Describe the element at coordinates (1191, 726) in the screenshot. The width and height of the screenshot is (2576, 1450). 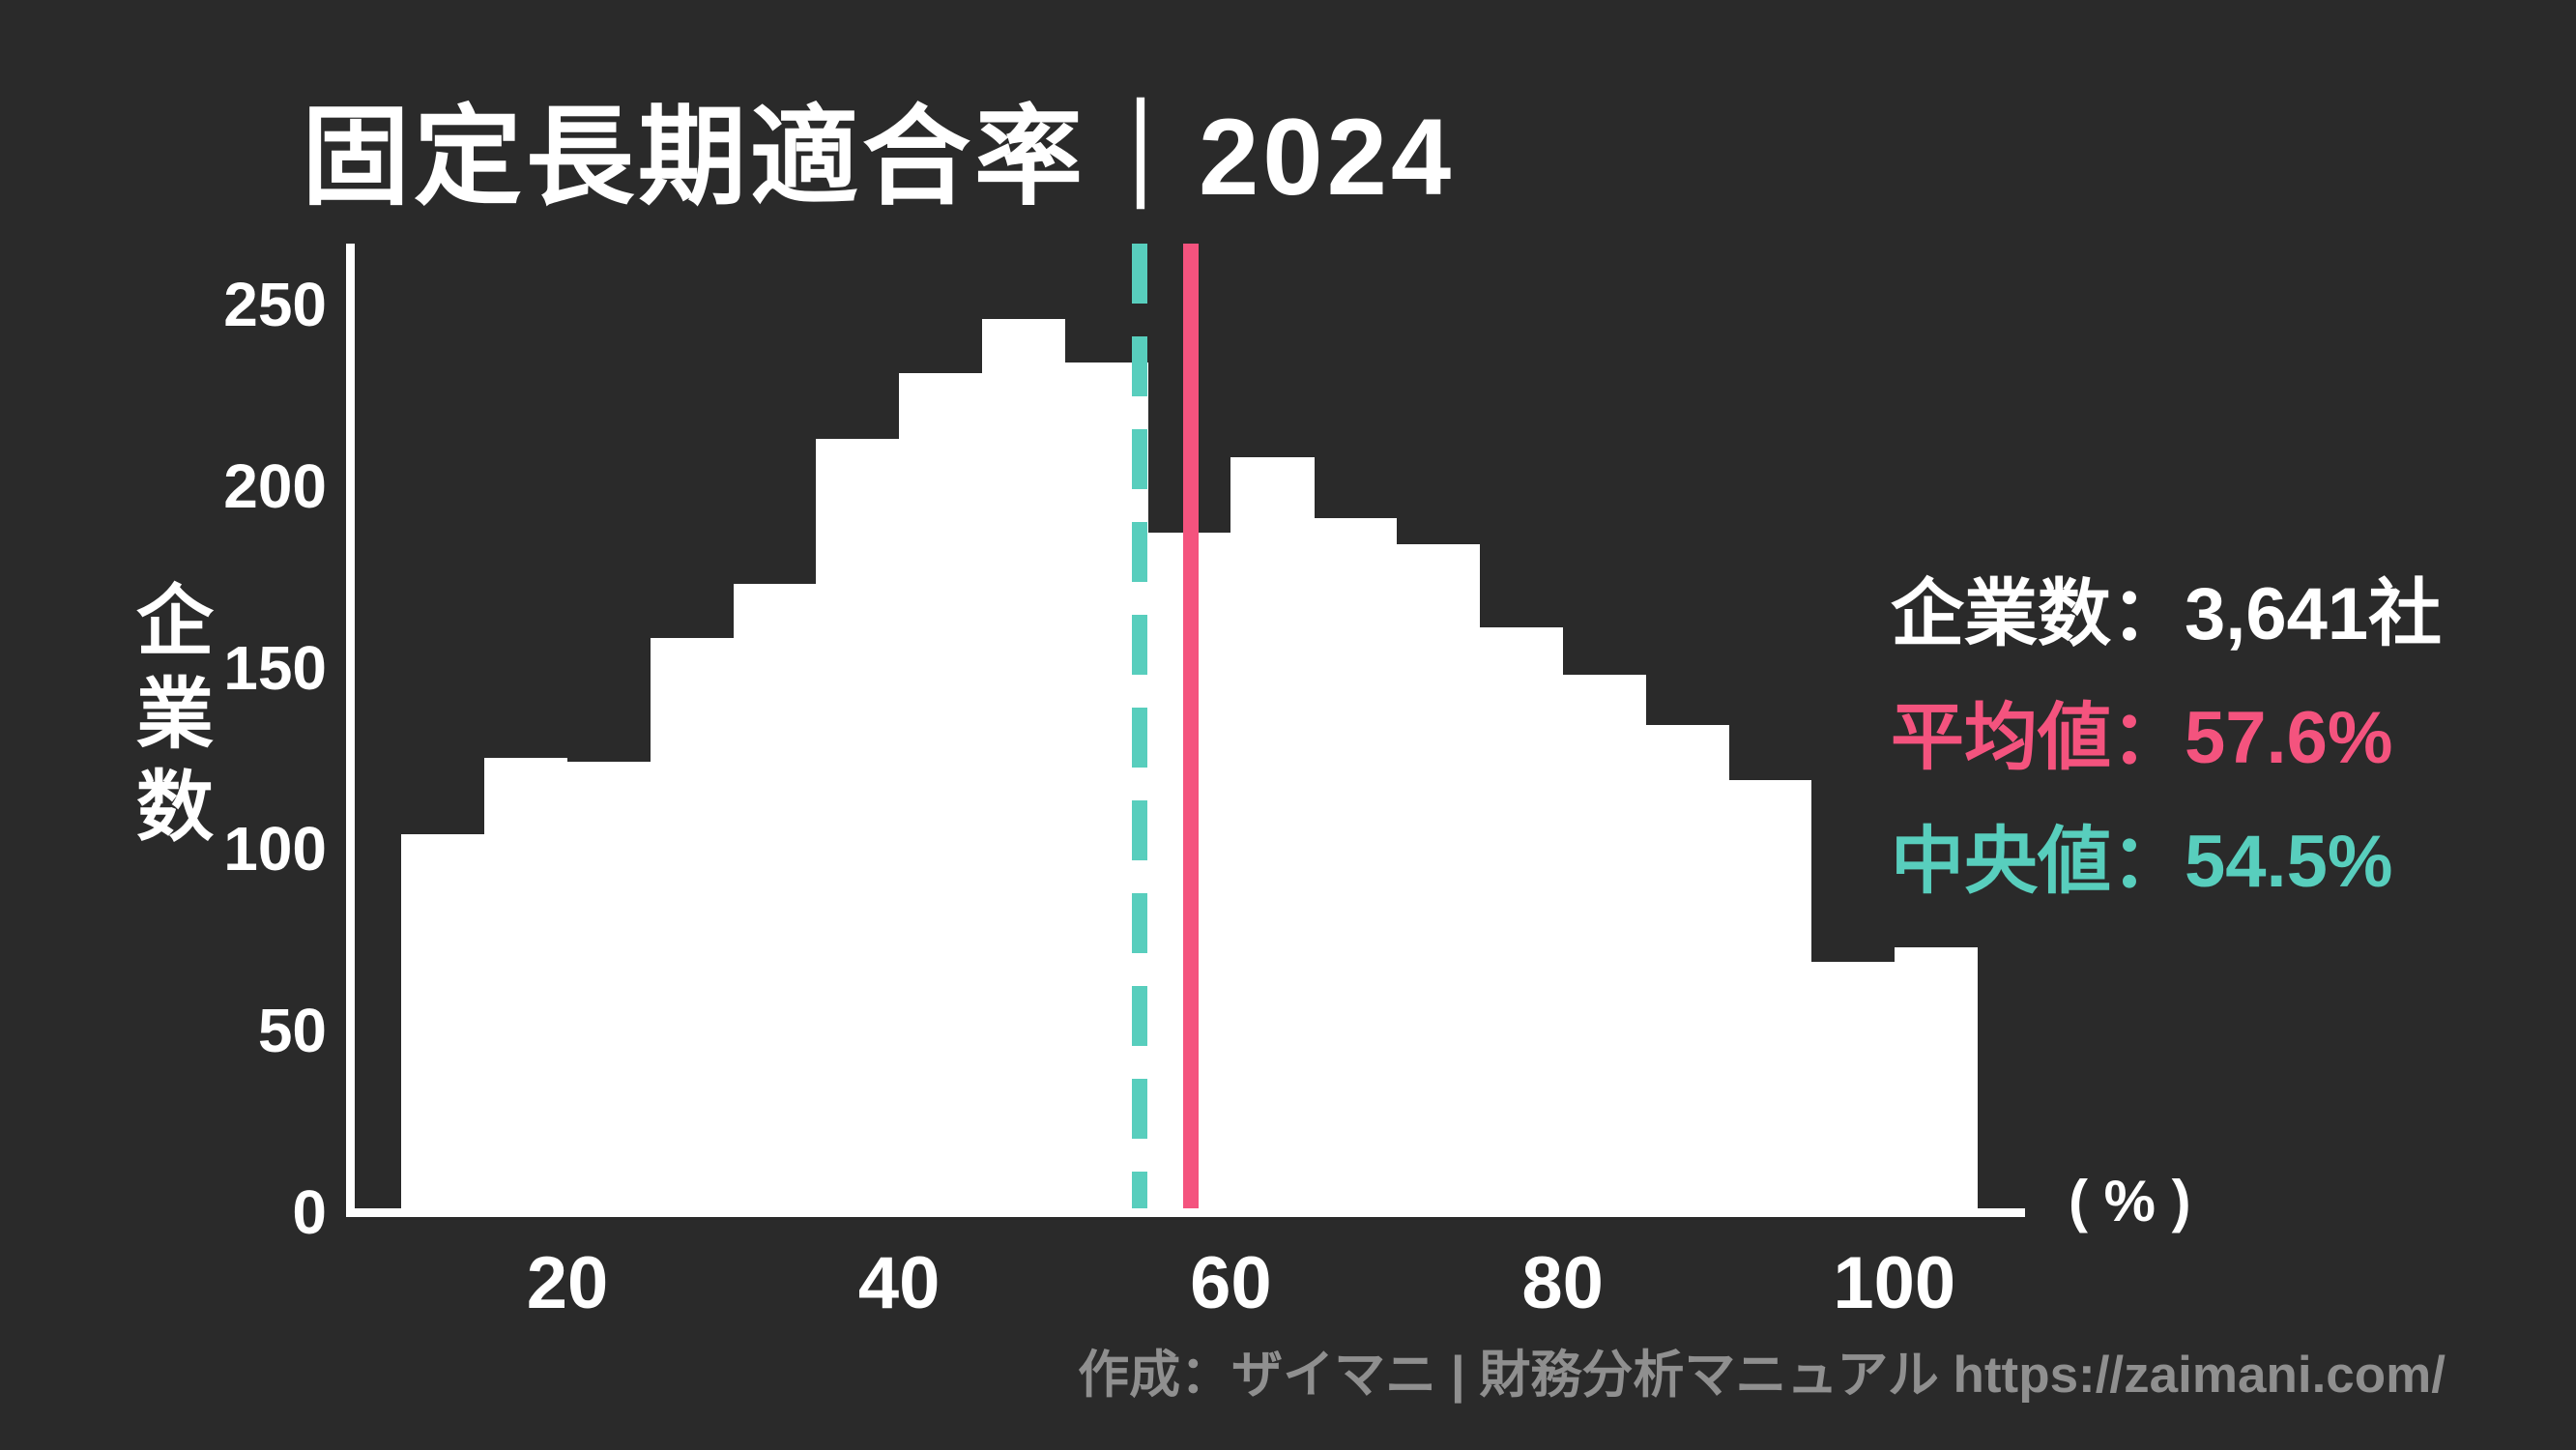
I see `mean-line` at that location.